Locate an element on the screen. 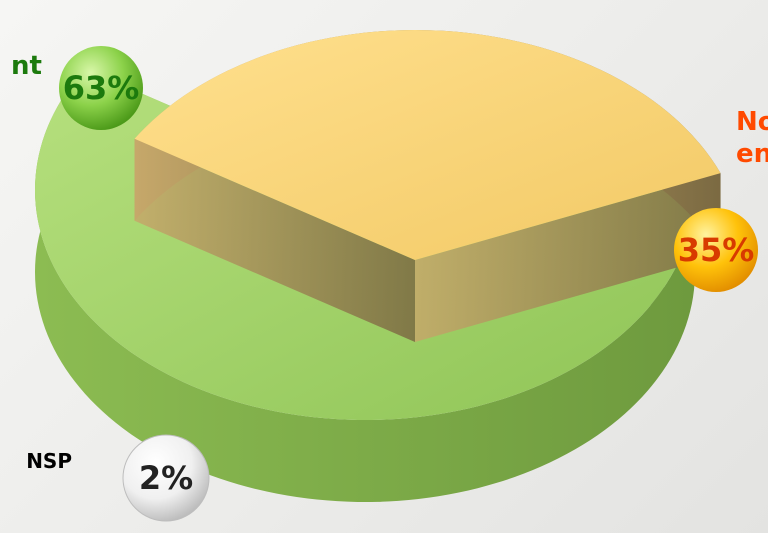  value-label-1: 35% is located at coordinates (716, 250).